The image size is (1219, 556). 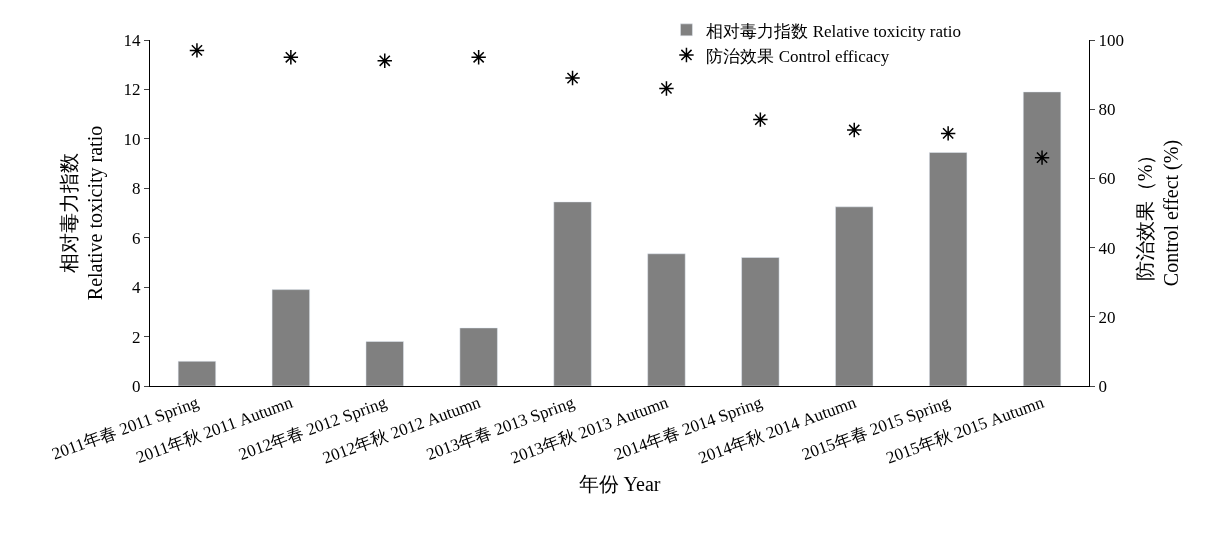 What do you see at coordinates (1107, 317) in the screenshot?
I see `y2-tick-label: 20` at bounding box center [1107, 317].